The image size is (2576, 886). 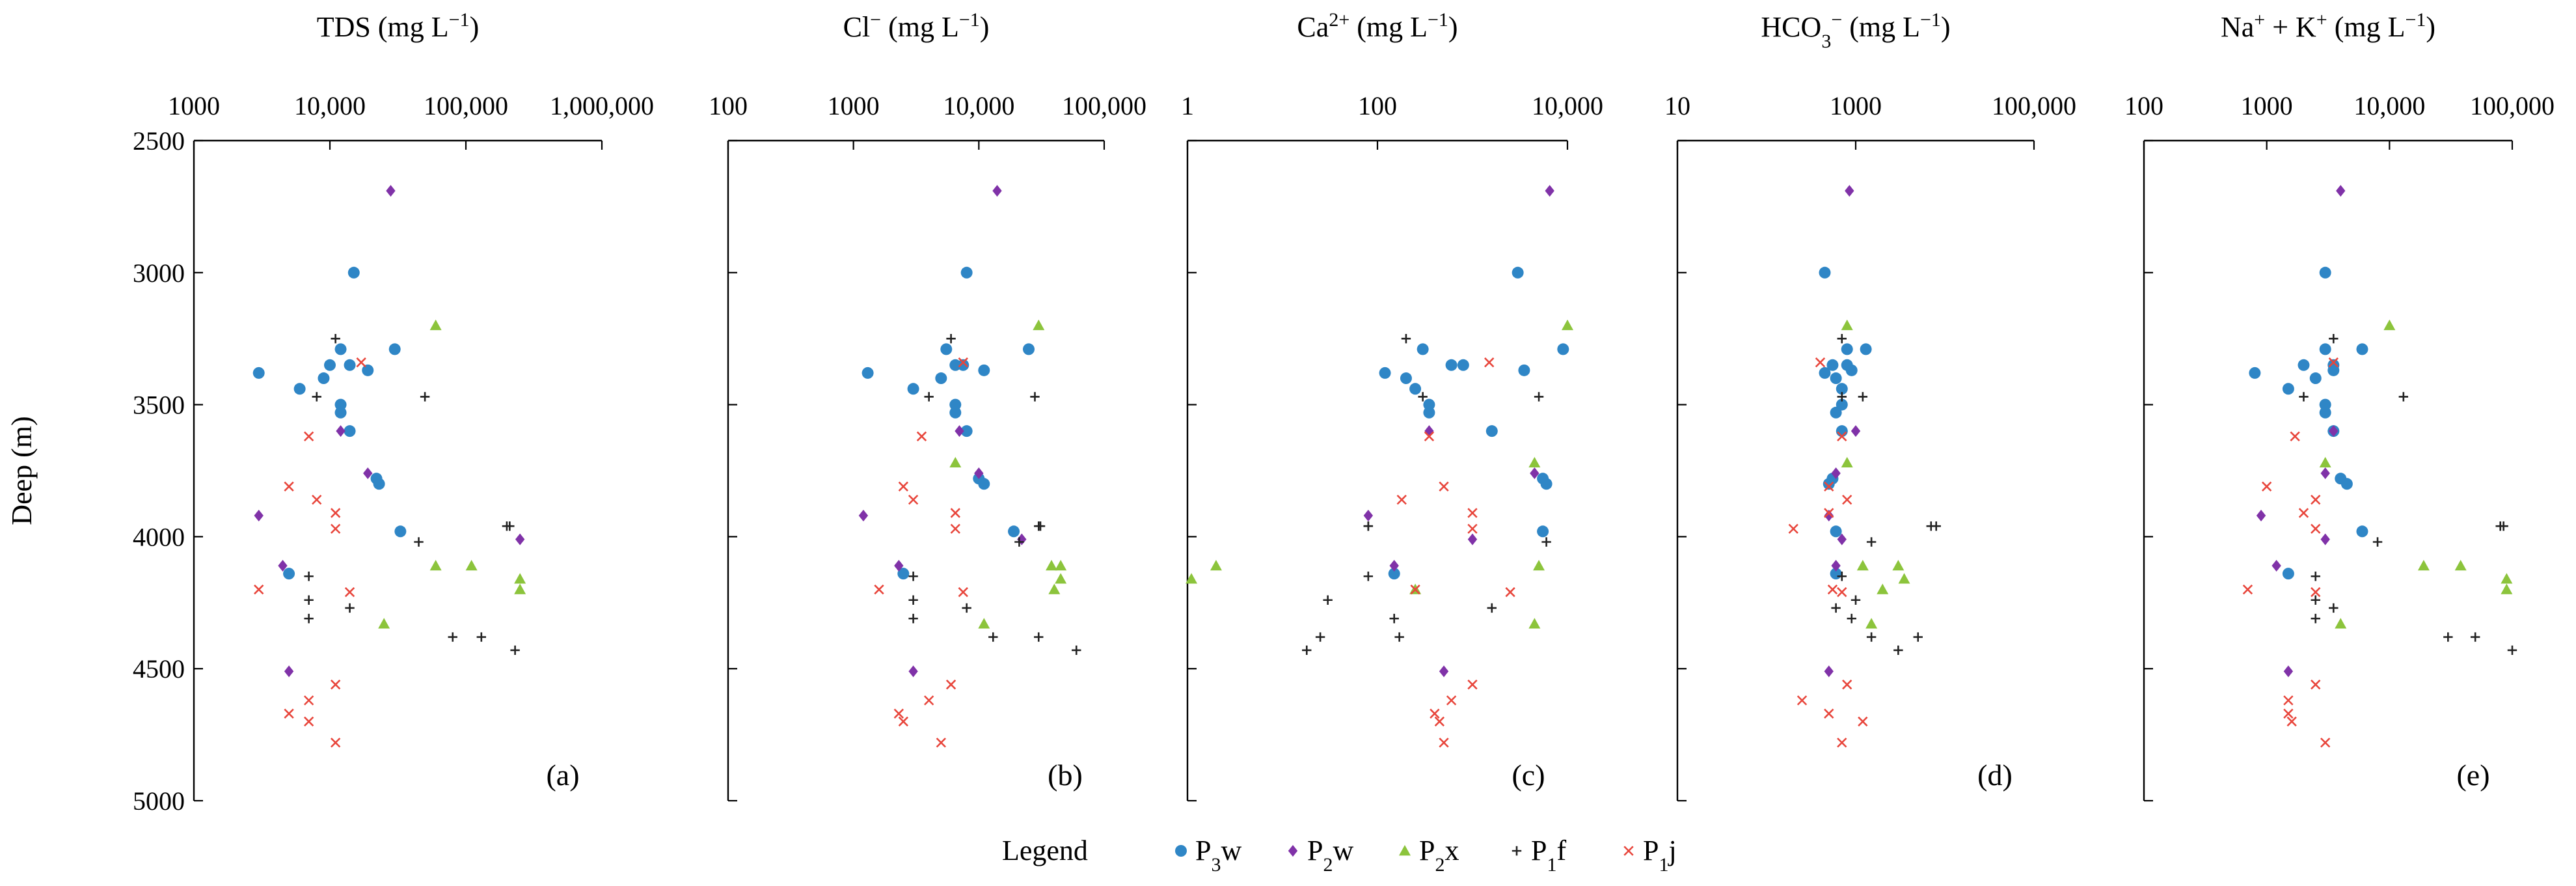 I want to click on title-sup: −, so click(x=1836, y=20).